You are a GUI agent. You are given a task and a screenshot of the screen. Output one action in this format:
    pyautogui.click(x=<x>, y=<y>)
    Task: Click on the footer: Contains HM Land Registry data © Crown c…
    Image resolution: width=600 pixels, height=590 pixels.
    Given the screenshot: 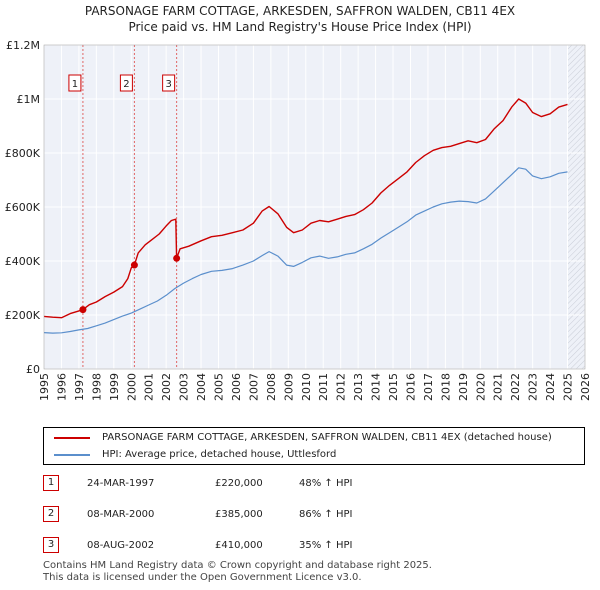 What is the action you would take?
    pyautogui.click(x=237, y=572)
    